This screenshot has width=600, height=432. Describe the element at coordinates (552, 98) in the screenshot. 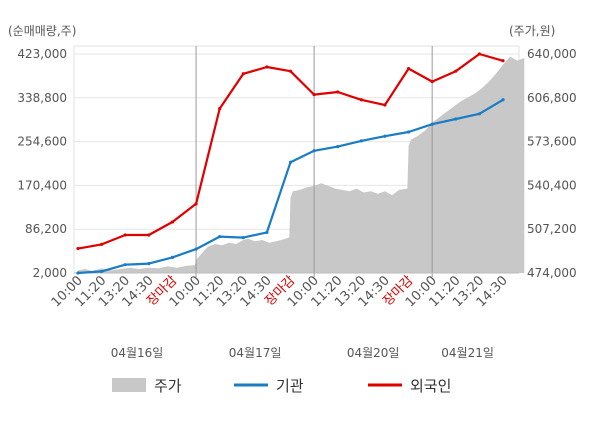

I see `right-axis-tick-label: 606,800` at that location.